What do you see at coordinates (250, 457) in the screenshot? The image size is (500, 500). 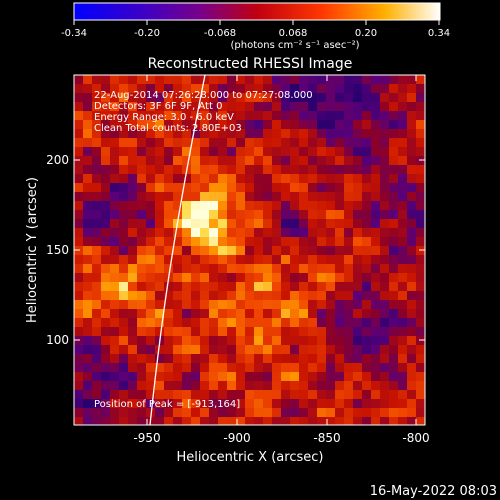 I see `x-axis-label: Heliocentric X (arcsec)` at bounding box center [250, 457].